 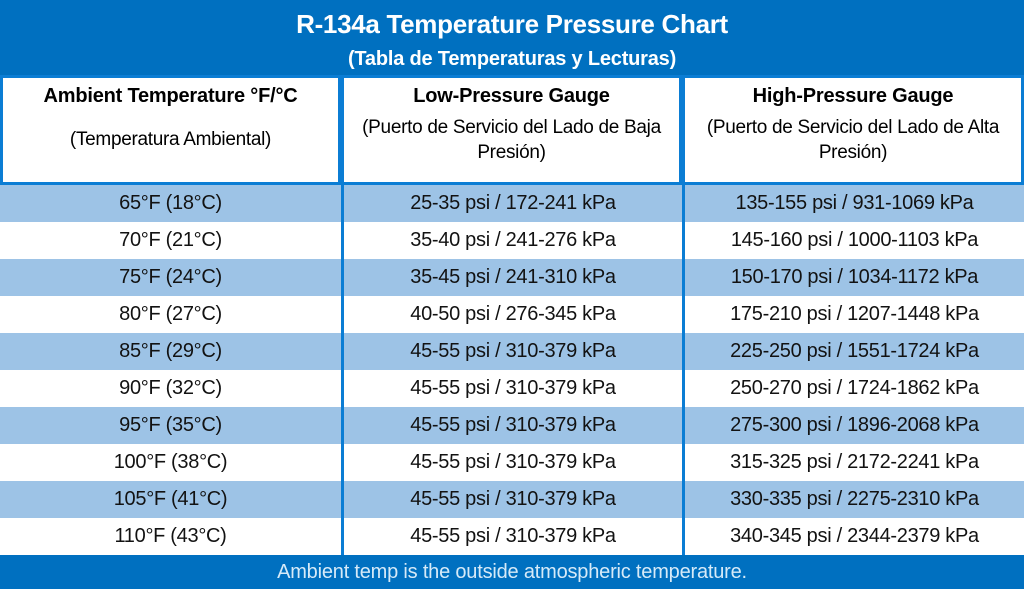 I want to click on table-cell: 90°F (32°C), so click(x=170, y=388).